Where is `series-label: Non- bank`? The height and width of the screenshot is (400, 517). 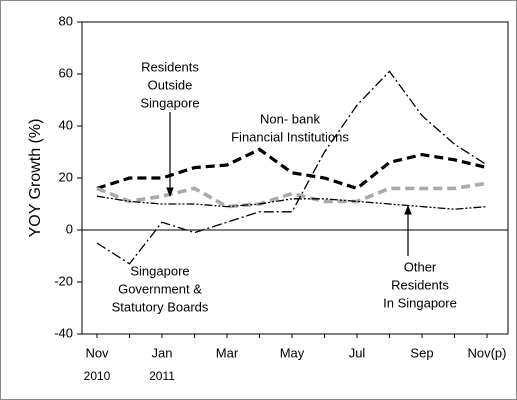
series-label: Non- bank is located at coordinates (290, 118).